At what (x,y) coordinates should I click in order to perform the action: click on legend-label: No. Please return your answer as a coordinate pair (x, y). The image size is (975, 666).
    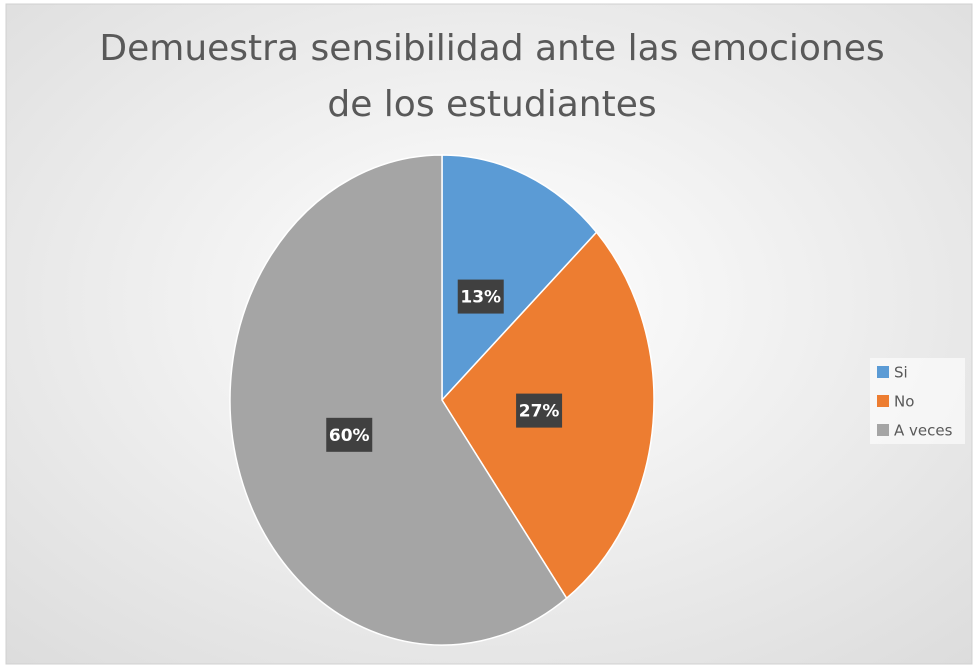
    Looking at the image, I should click on (904, 402).